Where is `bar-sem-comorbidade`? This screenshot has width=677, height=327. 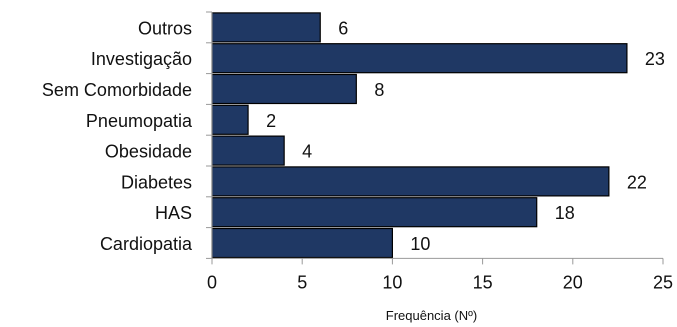 bar-sem-comorbidade is located at coordinates (284, 89).